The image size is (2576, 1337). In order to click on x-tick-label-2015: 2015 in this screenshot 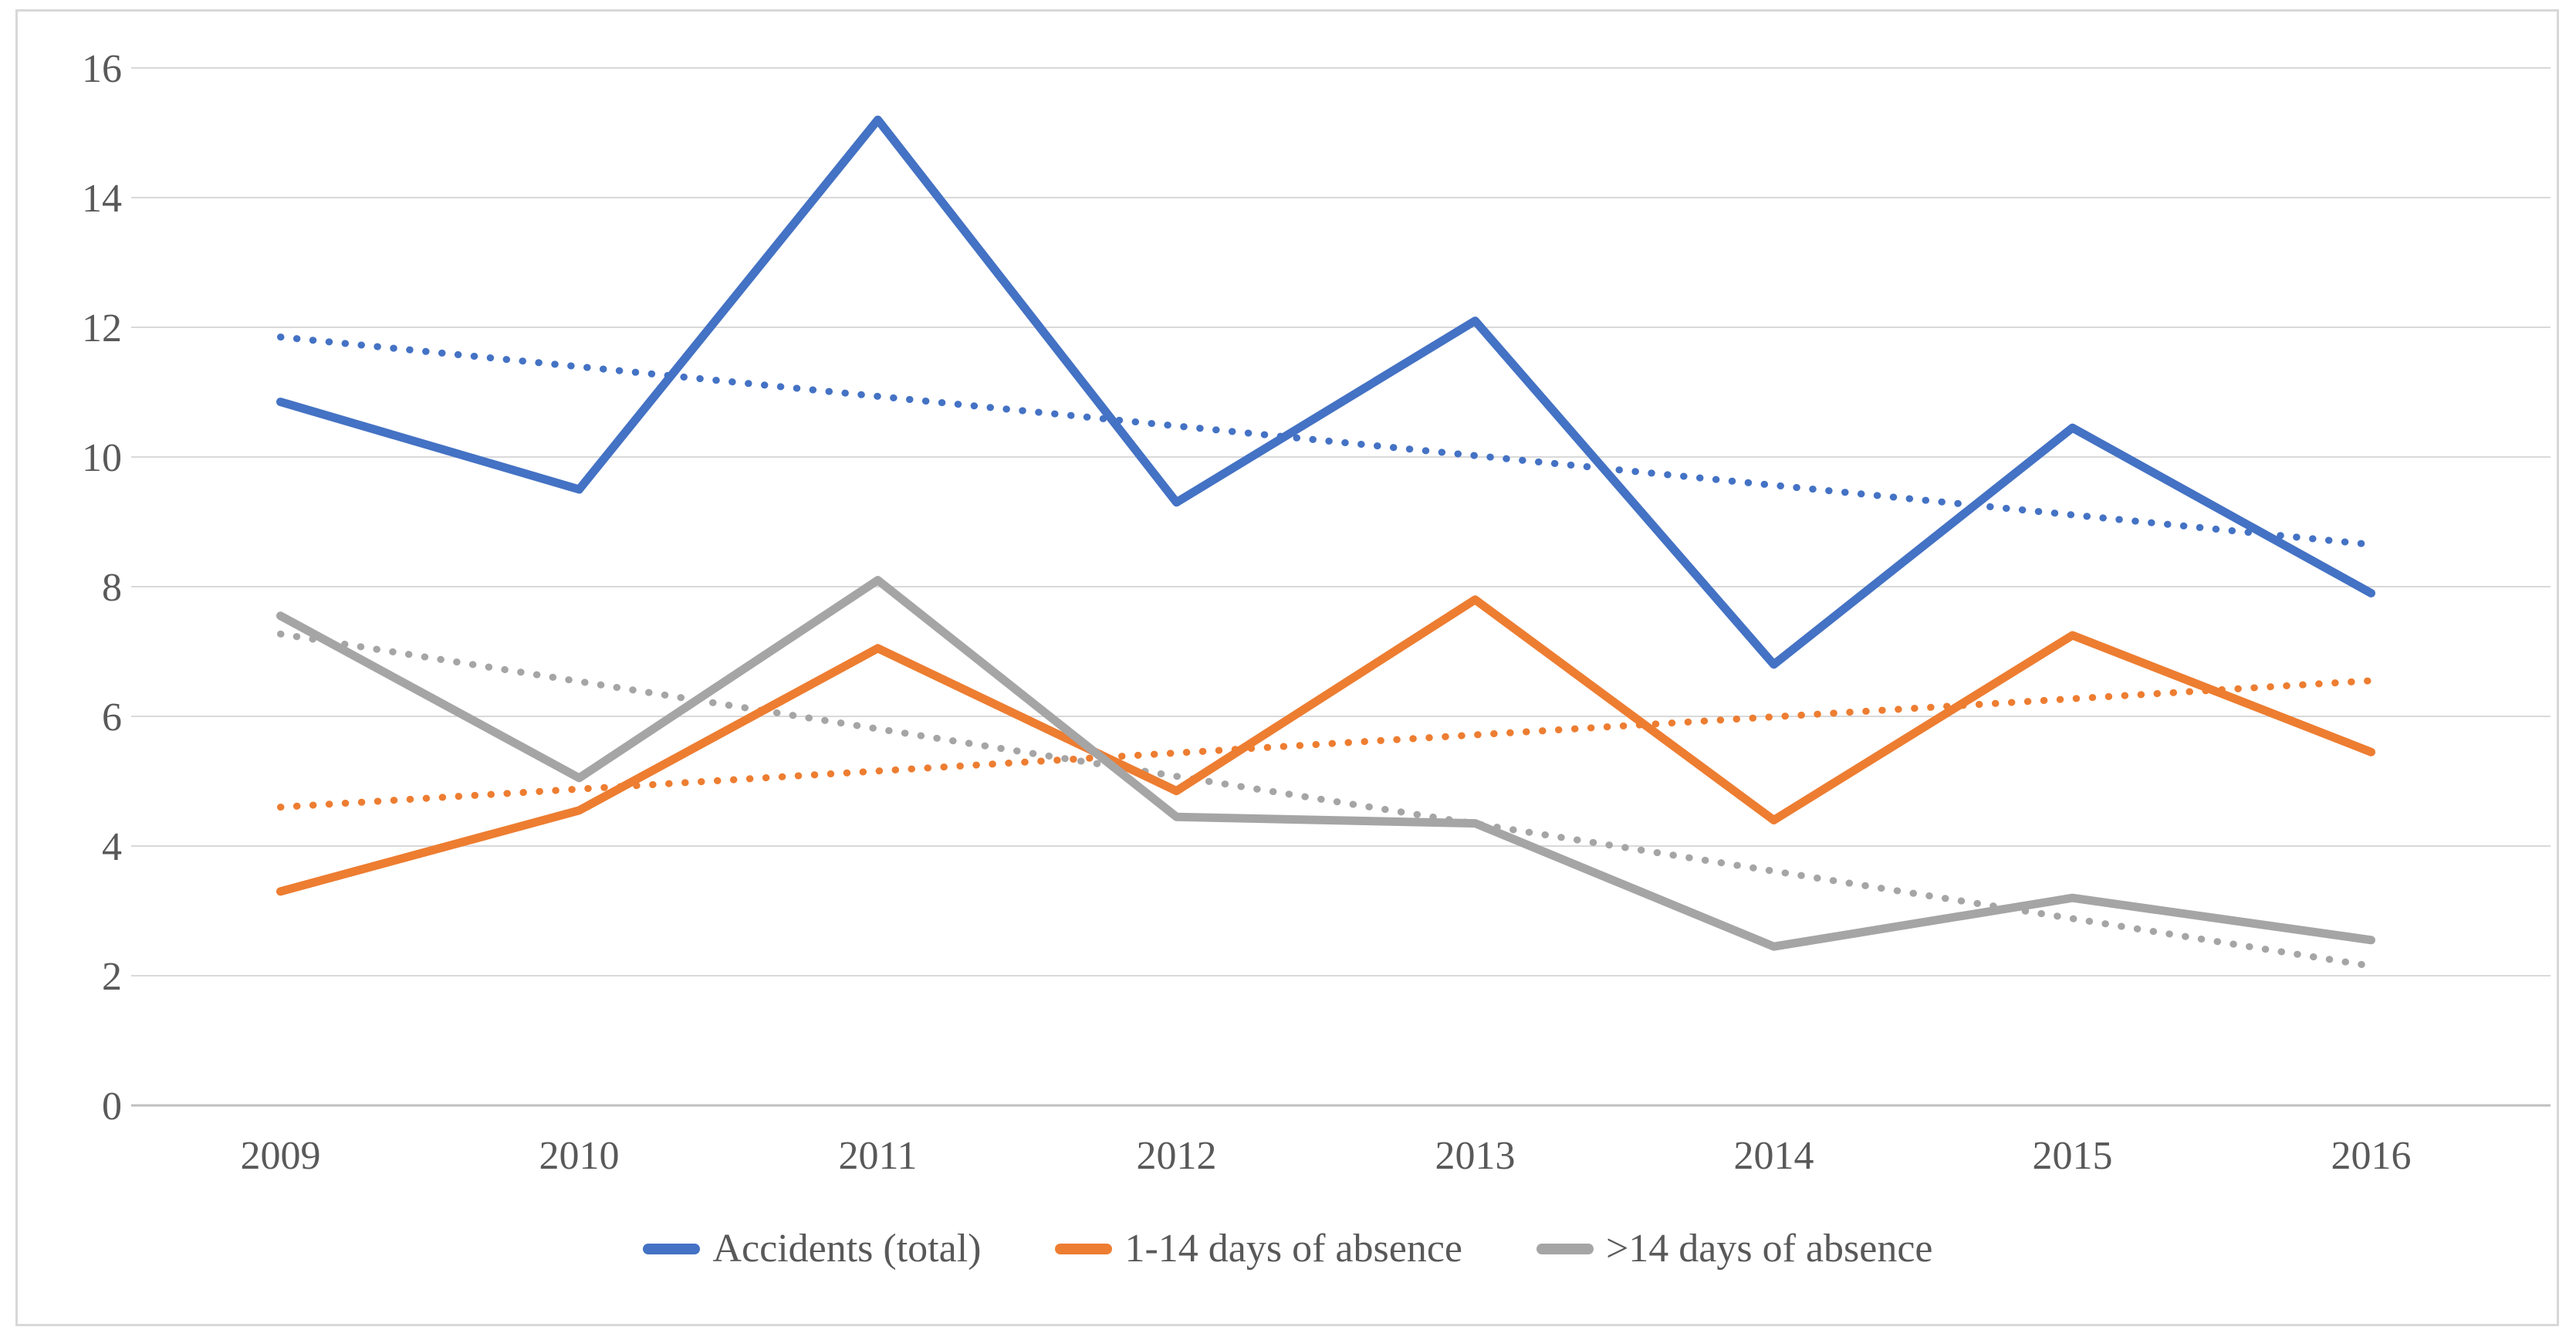, I will do `click(2073, 1156)`.